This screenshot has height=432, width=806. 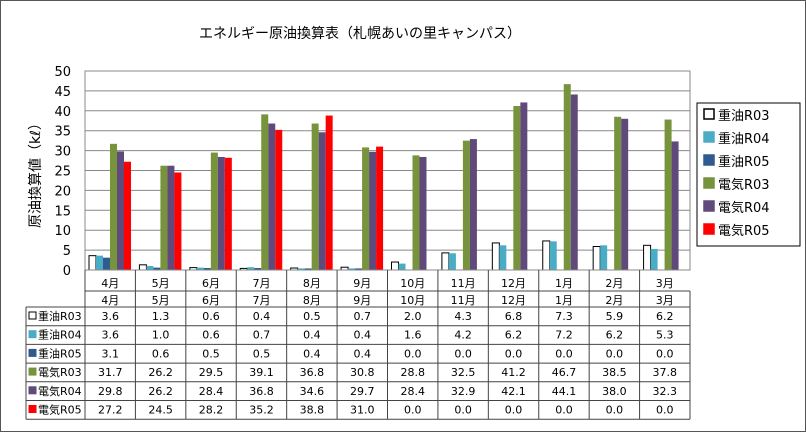 What do you see at coordinates (211, 316) in the screenshot?
I see `table-cell: 0.6` at bounding box center [211, 316].